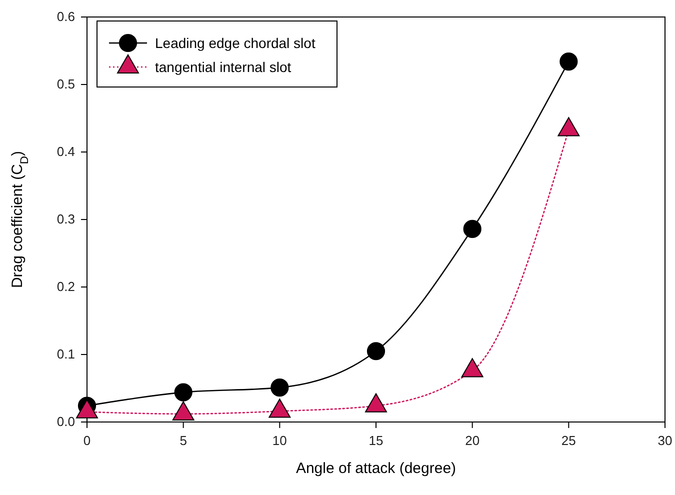  I want to click on x-axis-title: Angle of attack (degree), so click(376, 468).